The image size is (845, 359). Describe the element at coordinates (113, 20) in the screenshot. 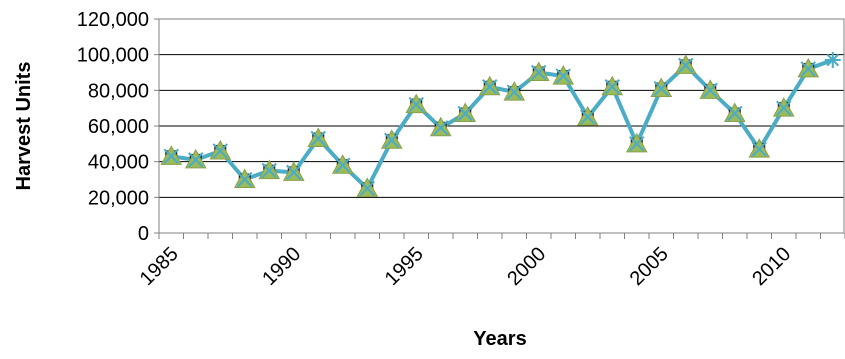

I see `y-tick-label: 120,000` at that location.